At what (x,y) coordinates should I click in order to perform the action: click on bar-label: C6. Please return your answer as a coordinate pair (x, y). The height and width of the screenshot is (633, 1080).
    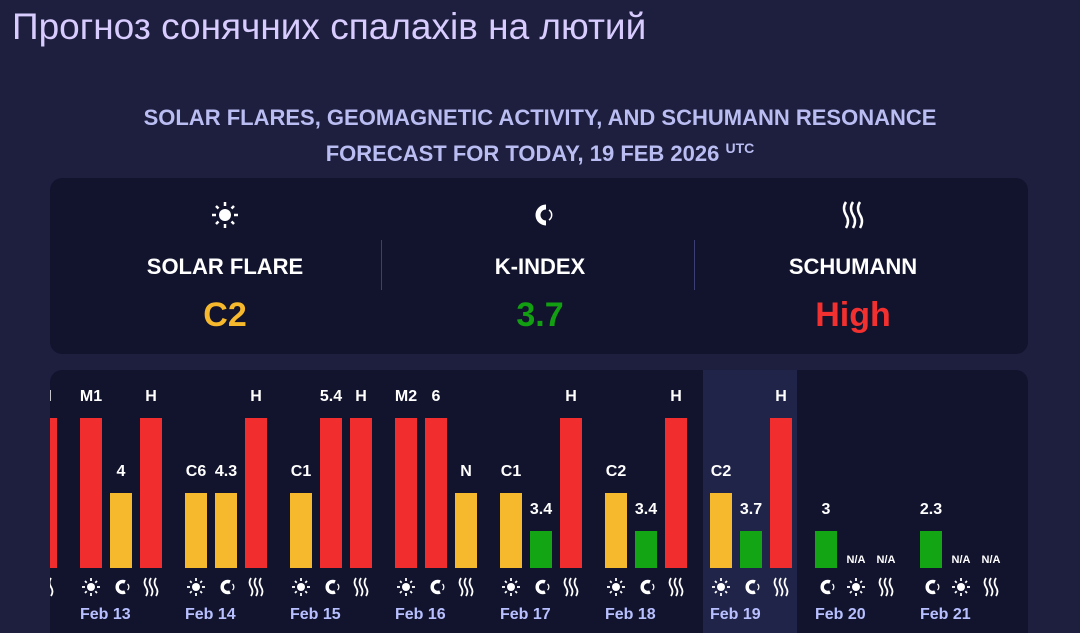
    Looking at the image, I should click on (196, 471).